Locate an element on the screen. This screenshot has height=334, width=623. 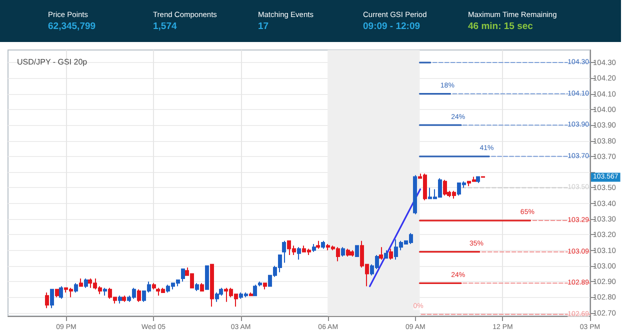
text: 09:09 - 12:09 is located at coordinates (392, 26).